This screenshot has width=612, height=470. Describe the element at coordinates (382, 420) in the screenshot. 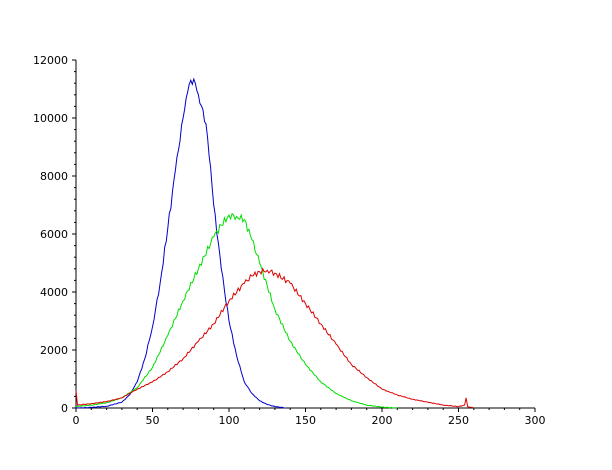

I see `x-tick-label: 200` at that location.